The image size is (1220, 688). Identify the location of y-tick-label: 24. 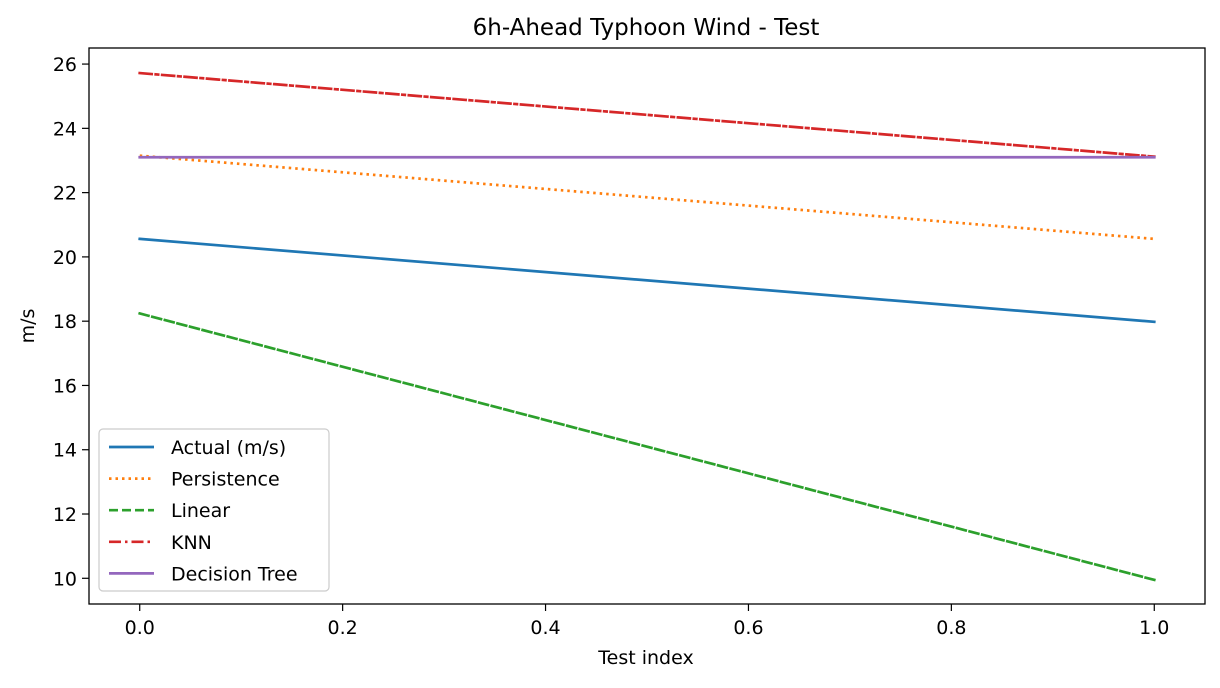
(65, 129).